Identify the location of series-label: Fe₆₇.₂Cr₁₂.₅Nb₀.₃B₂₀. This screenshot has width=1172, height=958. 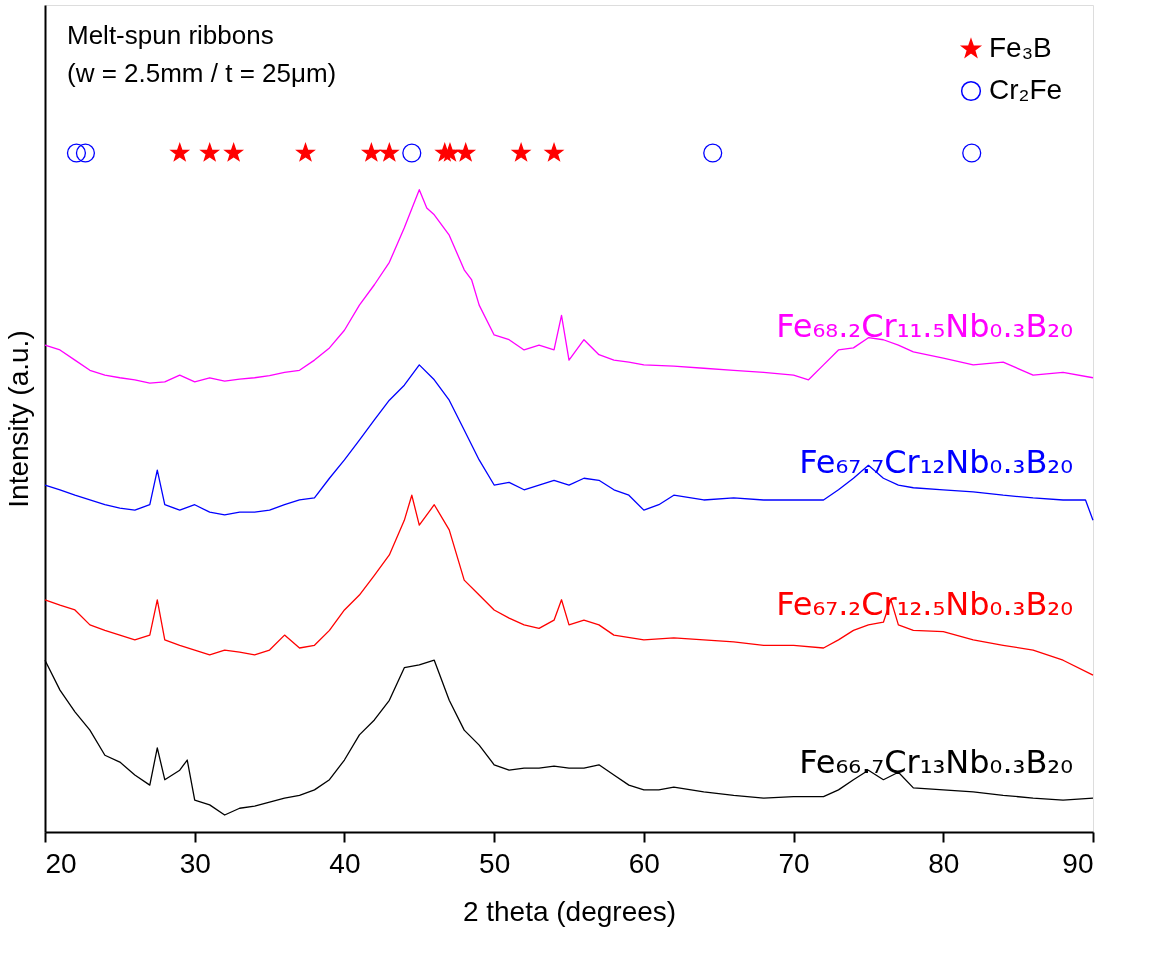
(924, 604).